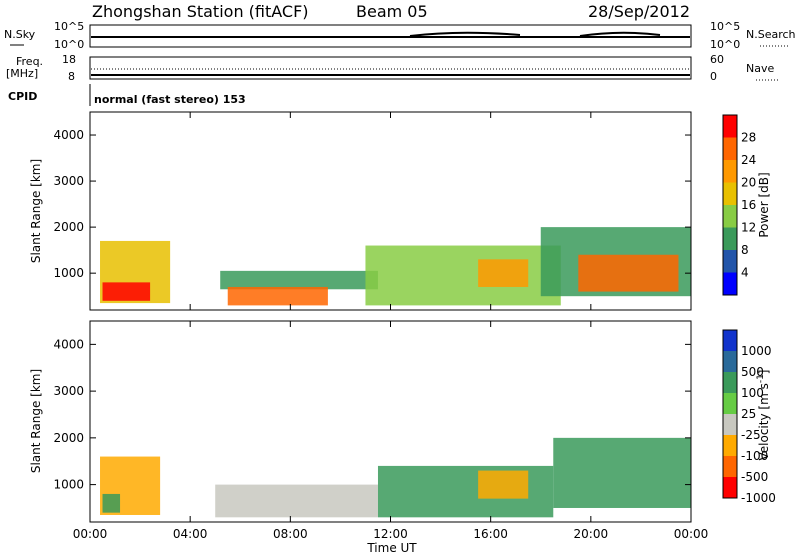 Image resolution: width=800 pixels, height=558 pixels. What do you see at coordinates (725, 26) in the screenshot?
I see `nsearch-tick-top: 10^5` at bounding box center [725, 26].